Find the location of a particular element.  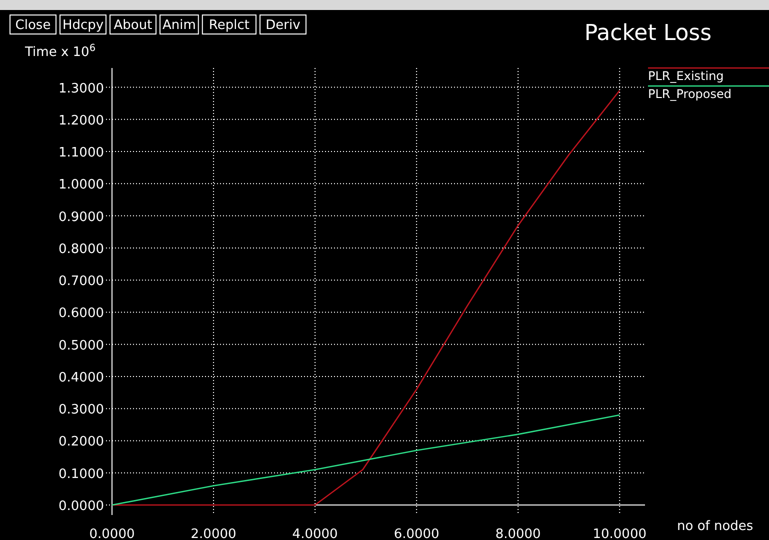

y-tick-label: 0.8000 is located at coordinates (81, 249).